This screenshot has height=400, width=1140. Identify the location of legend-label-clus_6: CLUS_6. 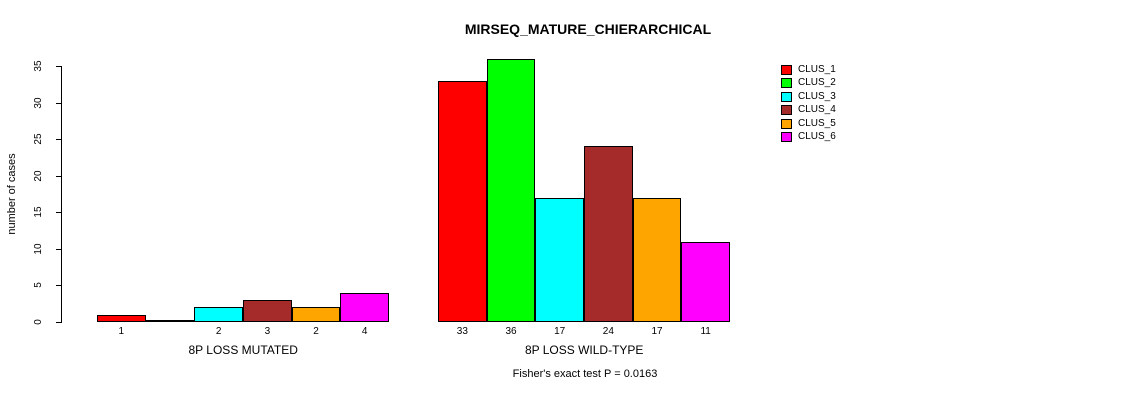
(817, 136).